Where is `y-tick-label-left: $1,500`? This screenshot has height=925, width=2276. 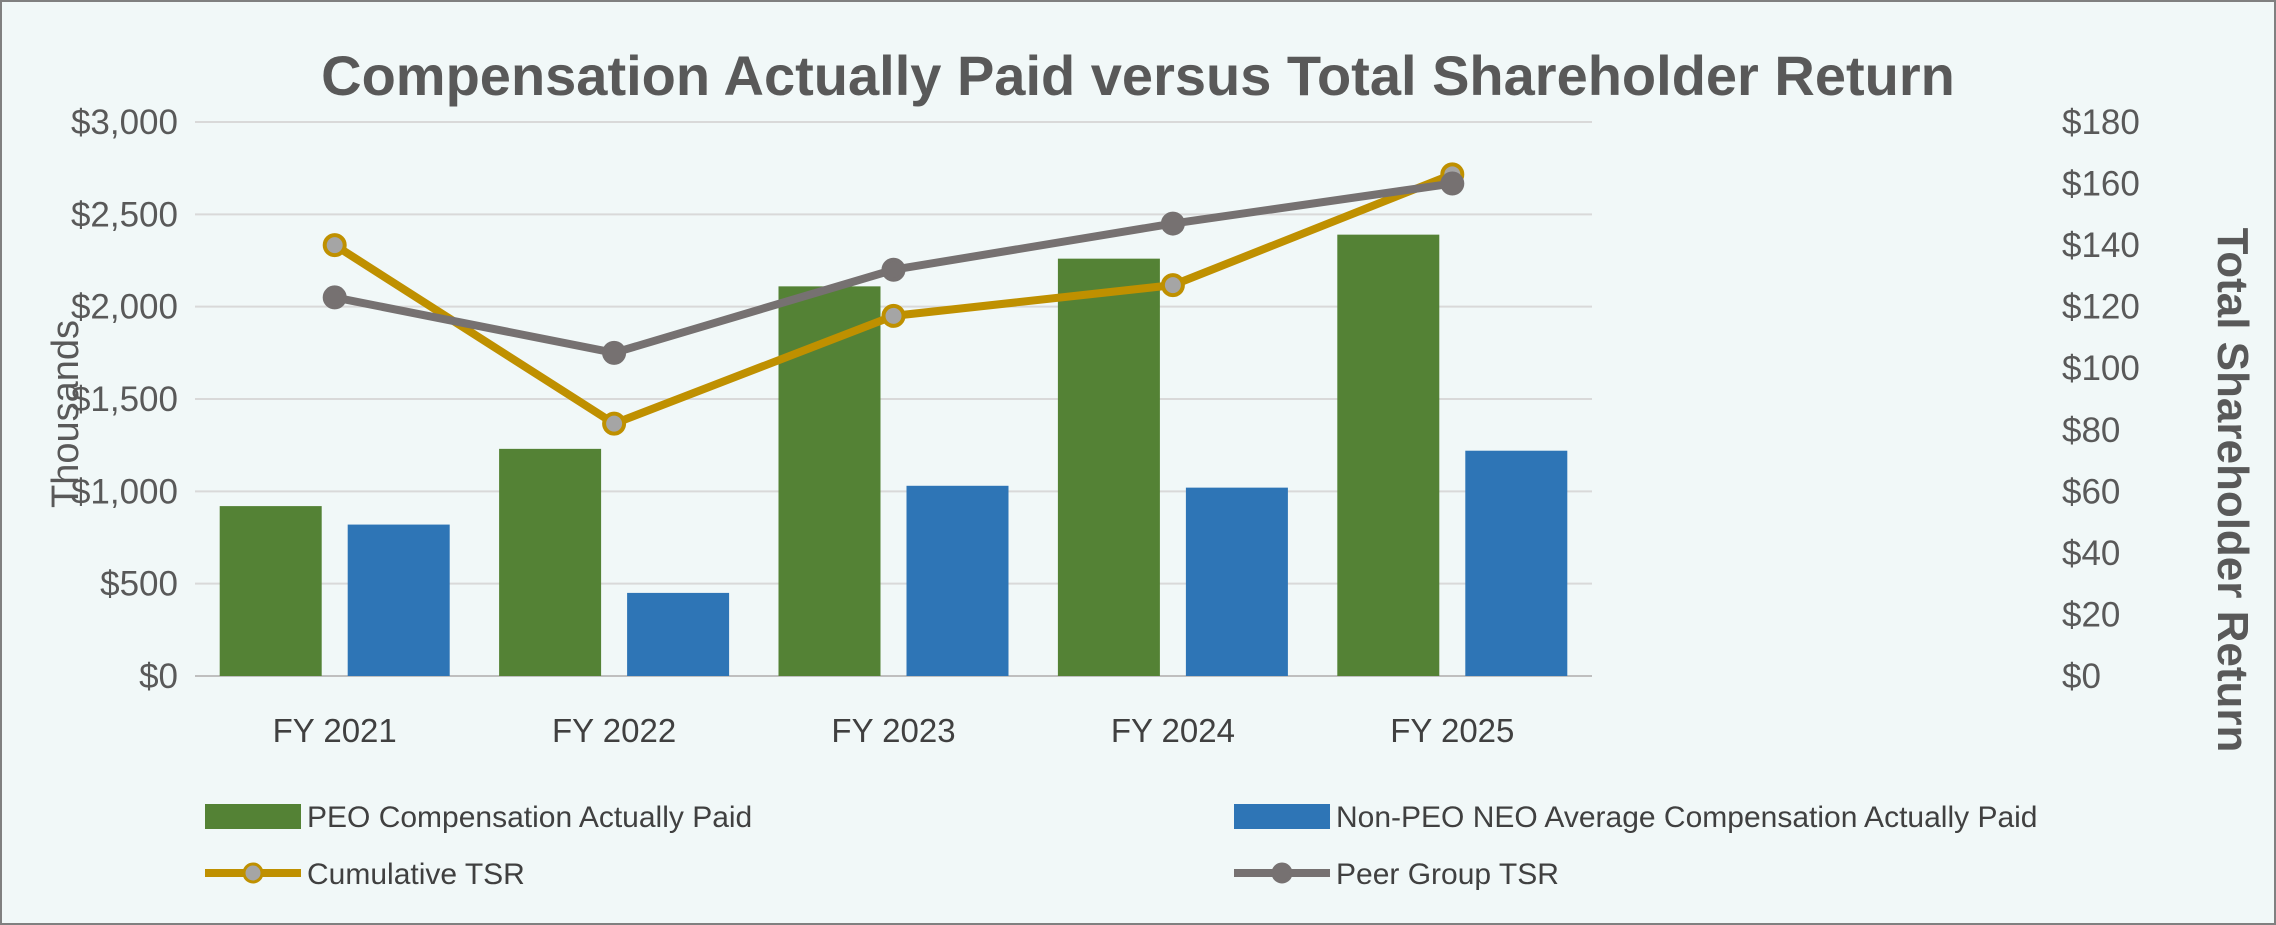
y-tick-label-left: $1,500 is located at coordinates (124, 399).